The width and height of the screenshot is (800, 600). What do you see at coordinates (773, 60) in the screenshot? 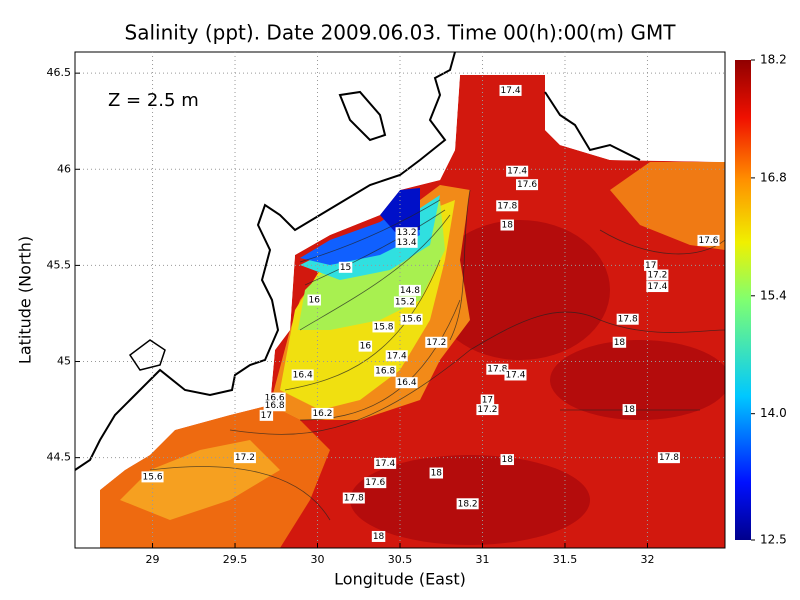
I see `colorbar-tick-label: 18.2` at bounding box center [773, 60].